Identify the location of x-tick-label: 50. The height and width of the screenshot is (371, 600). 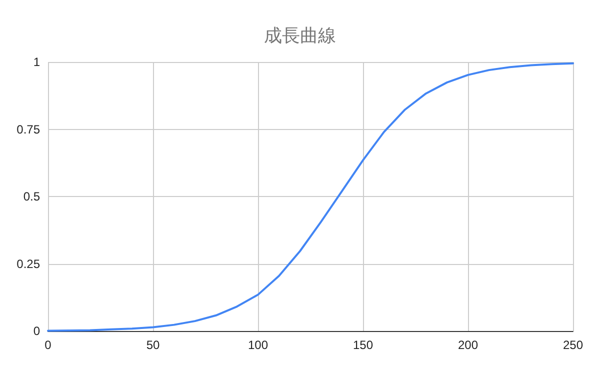
(153, 345).